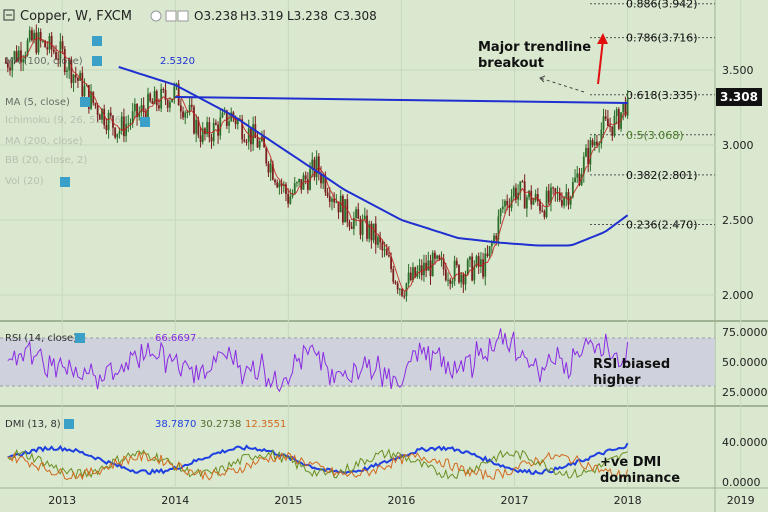 The image size is (768, 512). Describe the element at coordinates (24, 181) in the screenshot. I see `faded-legend-4: Vol (20)` at that location.